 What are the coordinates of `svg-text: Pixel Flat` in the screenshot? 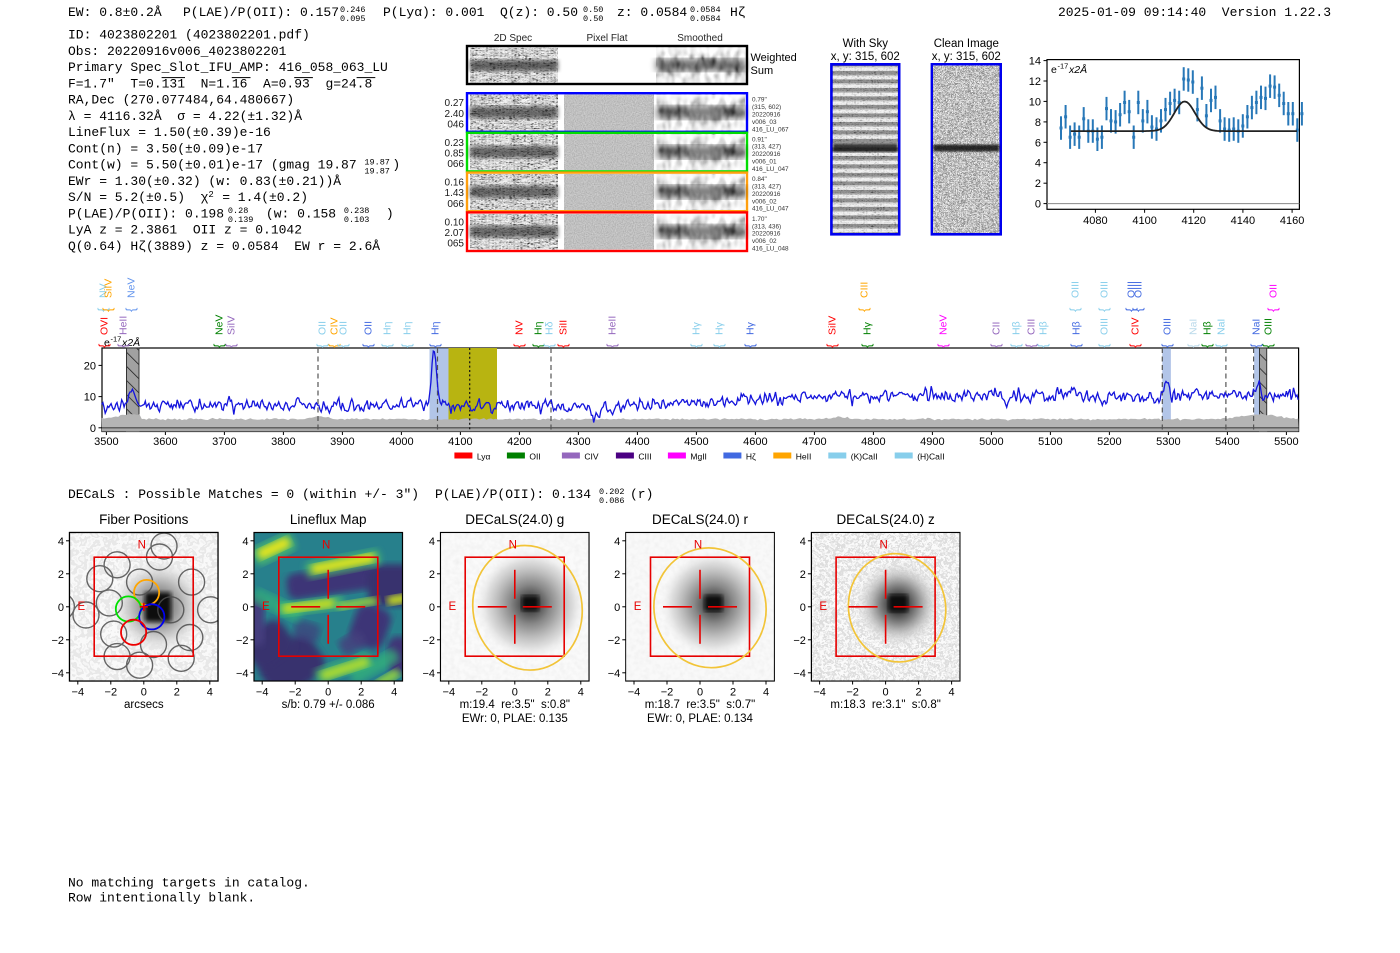 It's located at (606, 38).